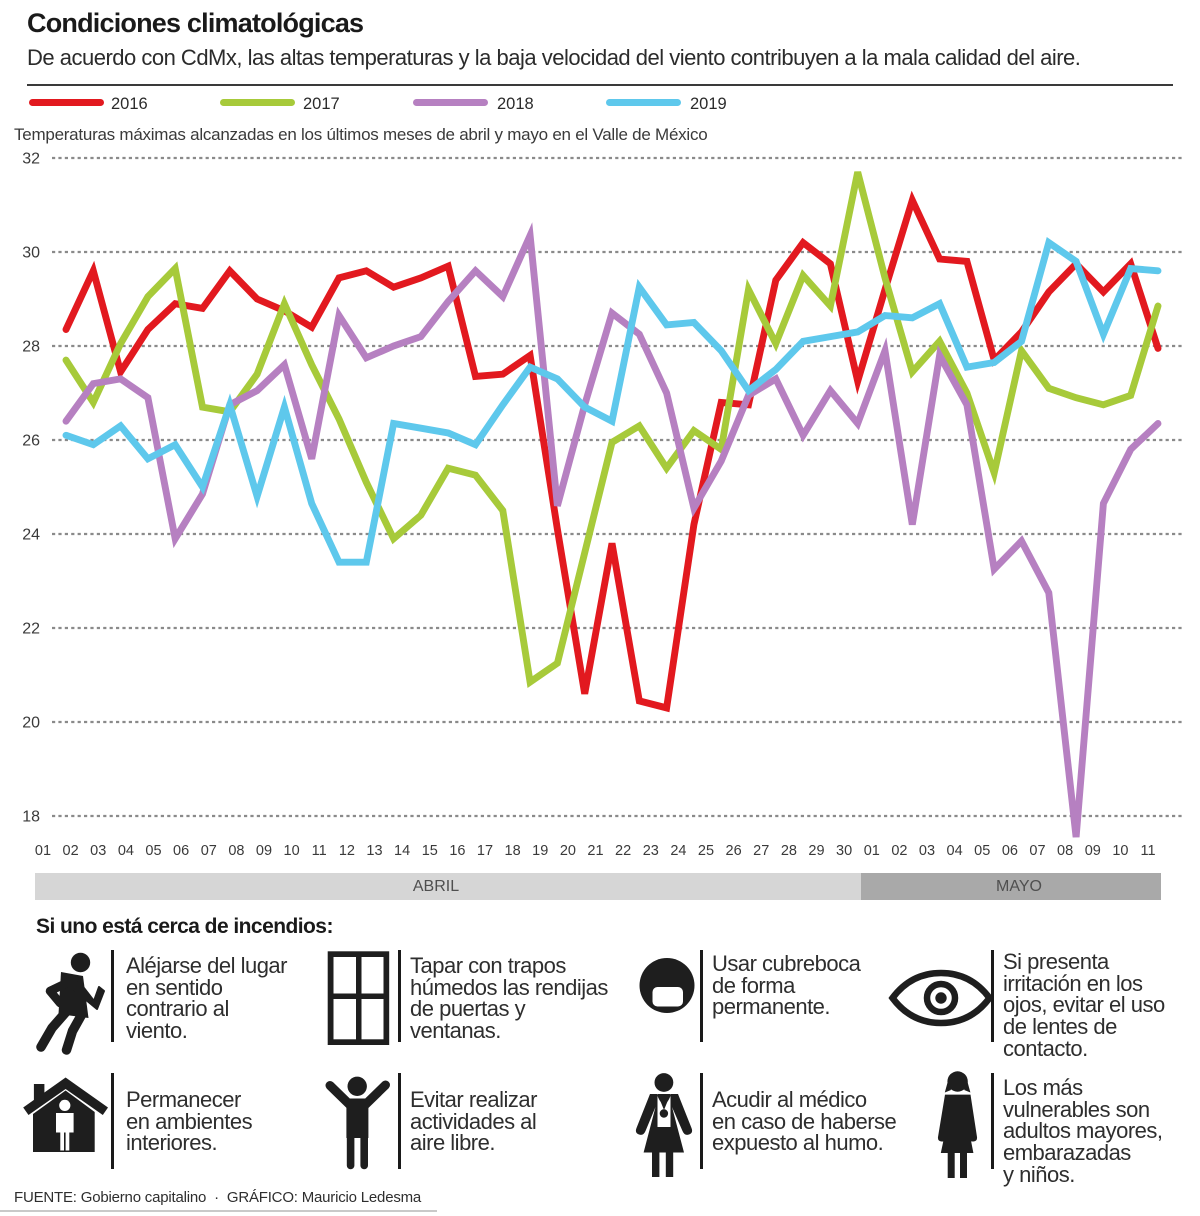  What do you see at coordinates (31, 159) in the screenshot?
I see `svg-text: 32` at bounding box center [31, 159].